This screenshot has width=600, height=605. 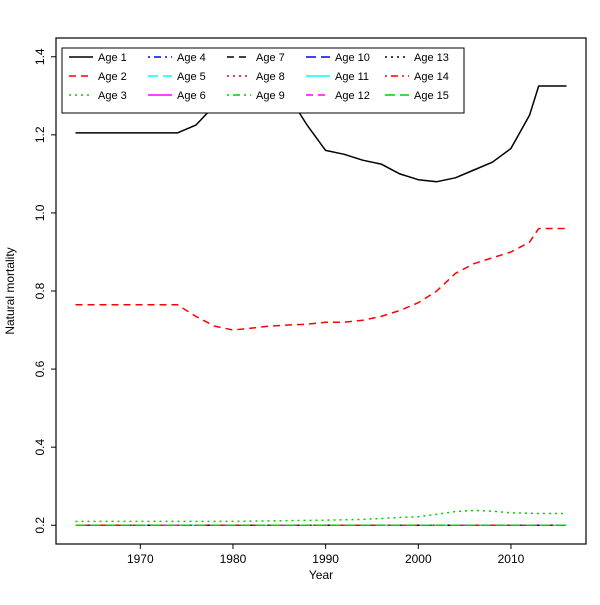 What do you see at coordinates (270, 96) in the screenshot?
I see `legend-label: Age 9` at bounding box center [270, 96].